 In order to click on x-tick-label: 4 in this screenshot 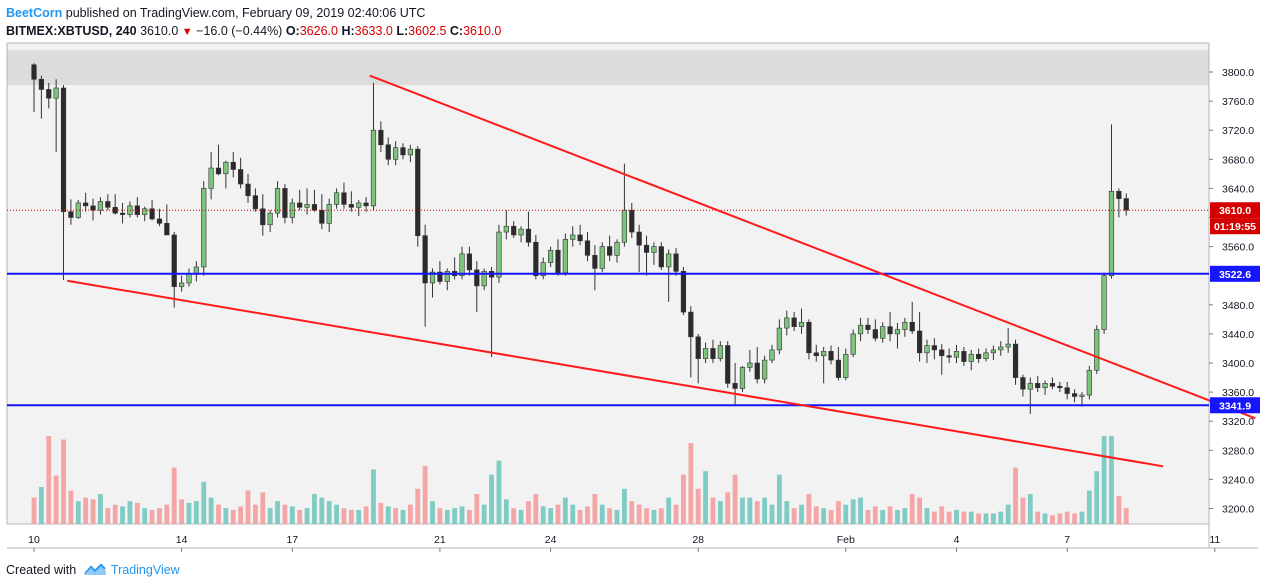, I will do `click(957, 540)`.